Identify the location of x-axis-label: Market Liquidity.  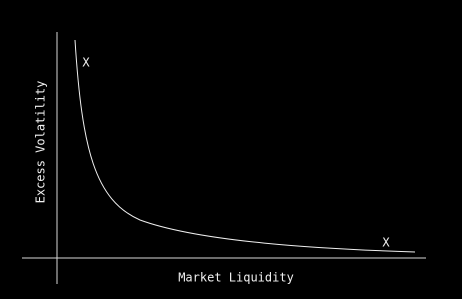
(236, 278).